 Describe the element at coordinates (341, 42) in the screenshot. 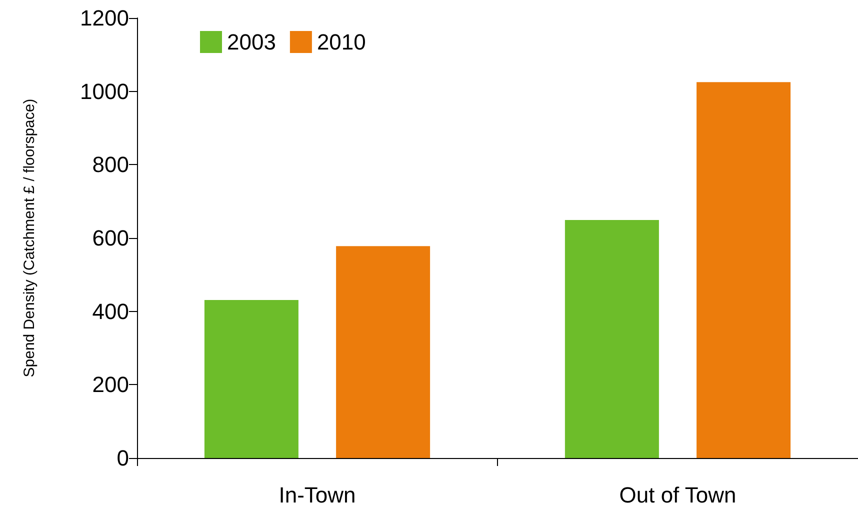

I see `legend-label: 2010` at that location.